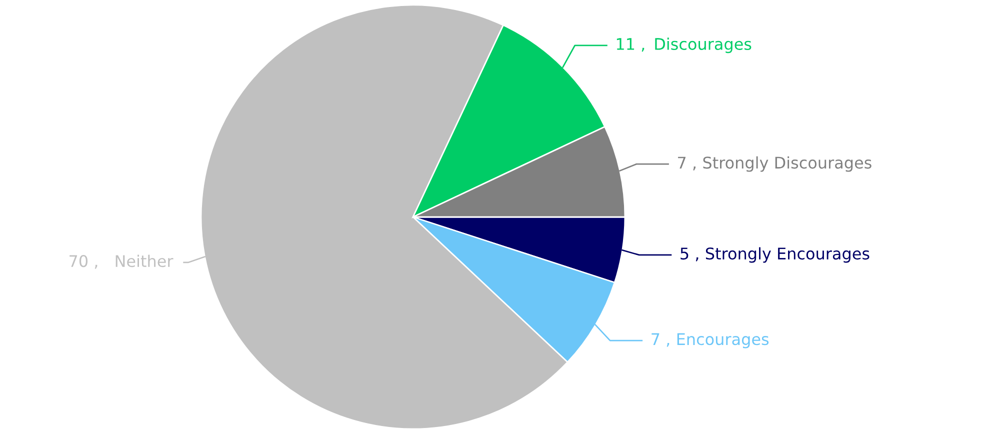 The width and height of the screenshot is (990, 433). Describe the element at coordinates (630, 45) in the screenshot. I see `data-label: 11 ,` at that location.